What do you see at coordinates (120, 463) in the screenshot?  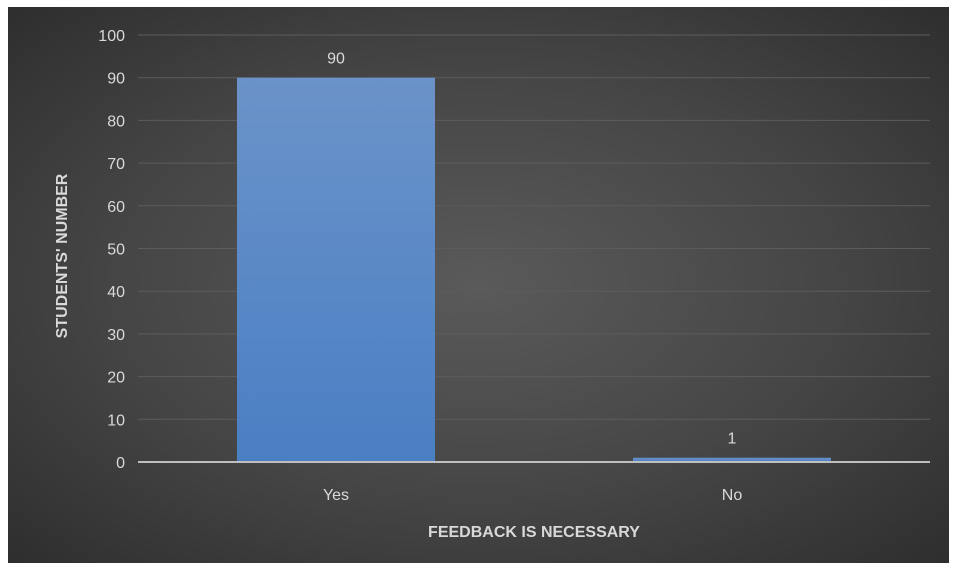 I see `y-tick-label: 0` at bounding box center [120, 463].